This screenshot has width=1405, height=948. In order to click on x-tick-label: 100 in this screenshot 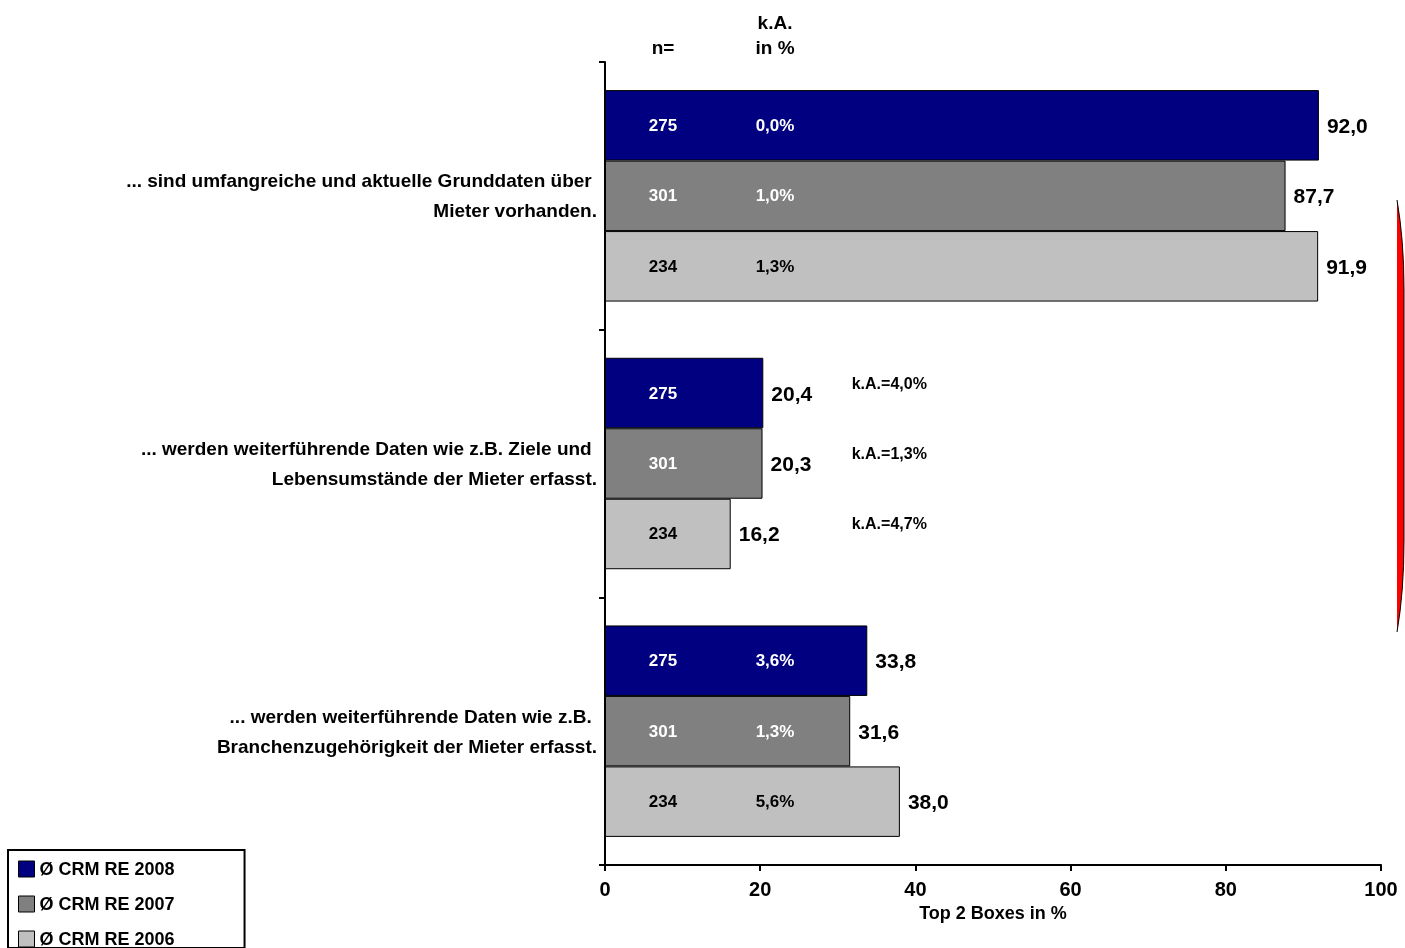, I will do `click(1381, 889)`.